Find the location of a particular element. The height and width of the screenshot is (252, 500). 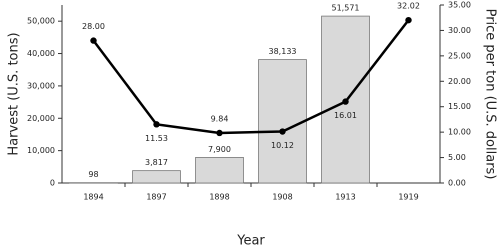

line-value-label: 11.53 is located at coordinates (156, 138).